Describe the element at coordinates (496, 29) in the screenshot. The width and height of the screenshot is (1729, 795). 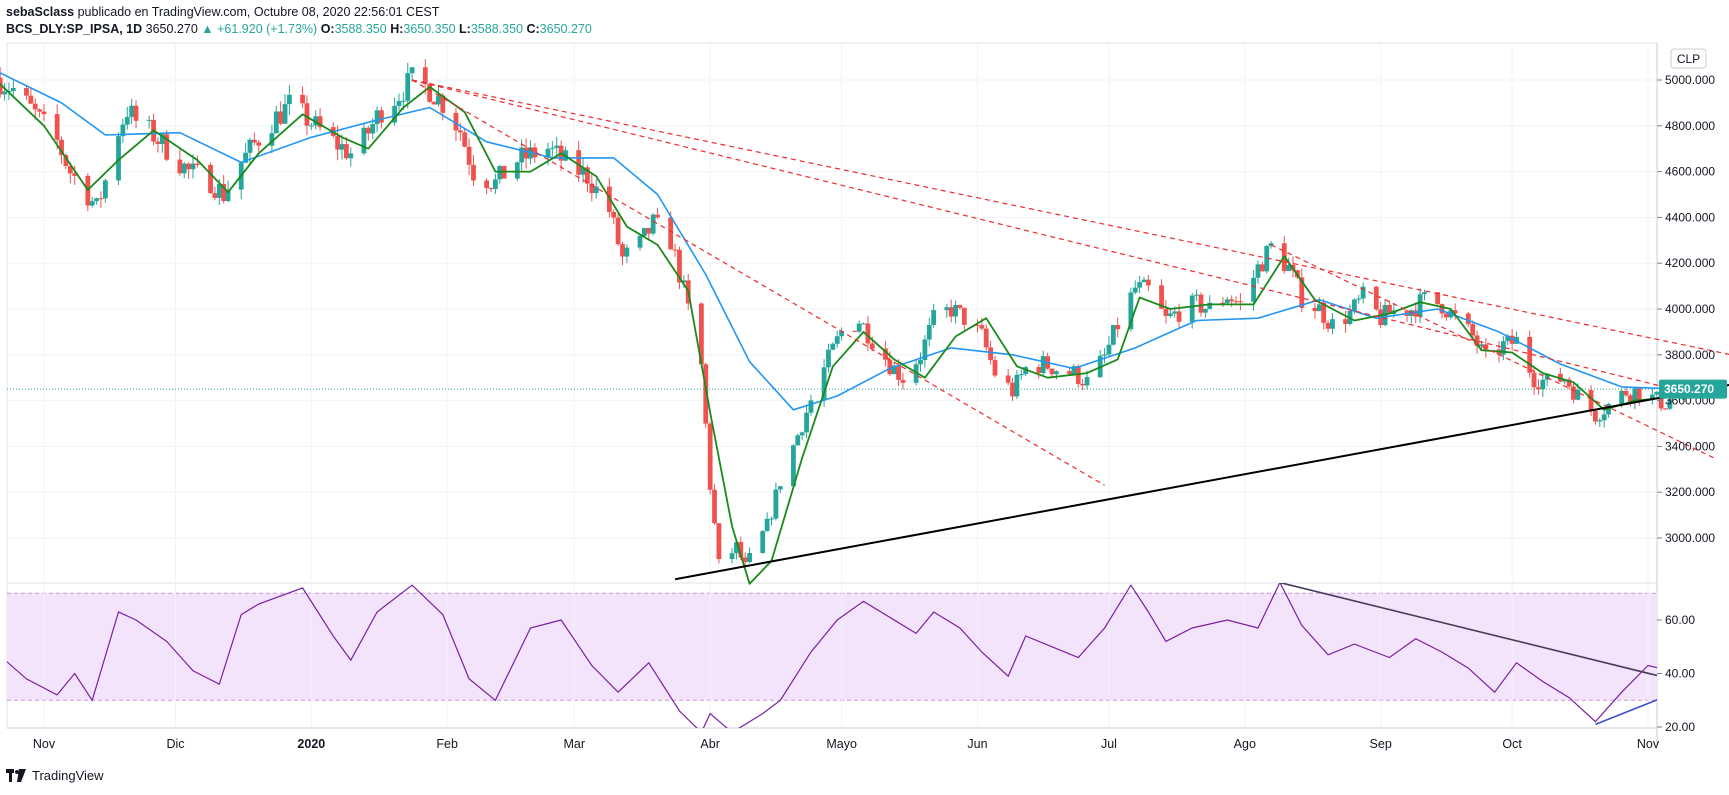
I see `low-value: 3588.350` at that location.